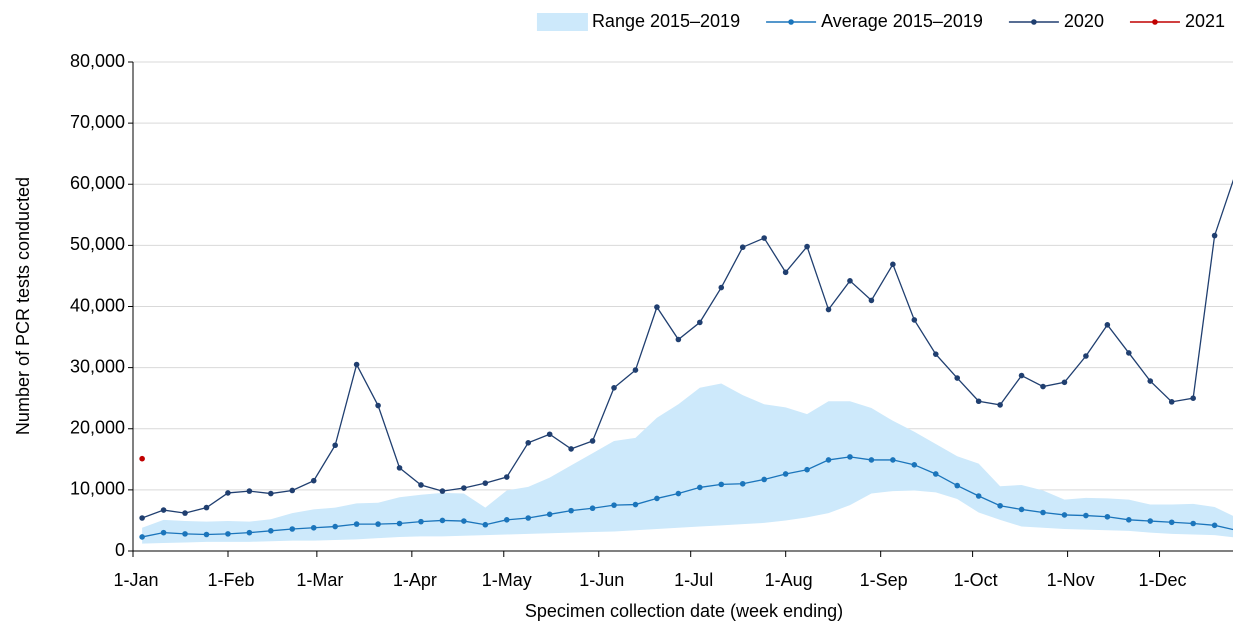 This screenshot has height=630, width=1233. What do you see at coordinates (1163, 580) in the screenshot?
I see `x-tick-label: 1-Dec` at bounding box center [1163, 580].